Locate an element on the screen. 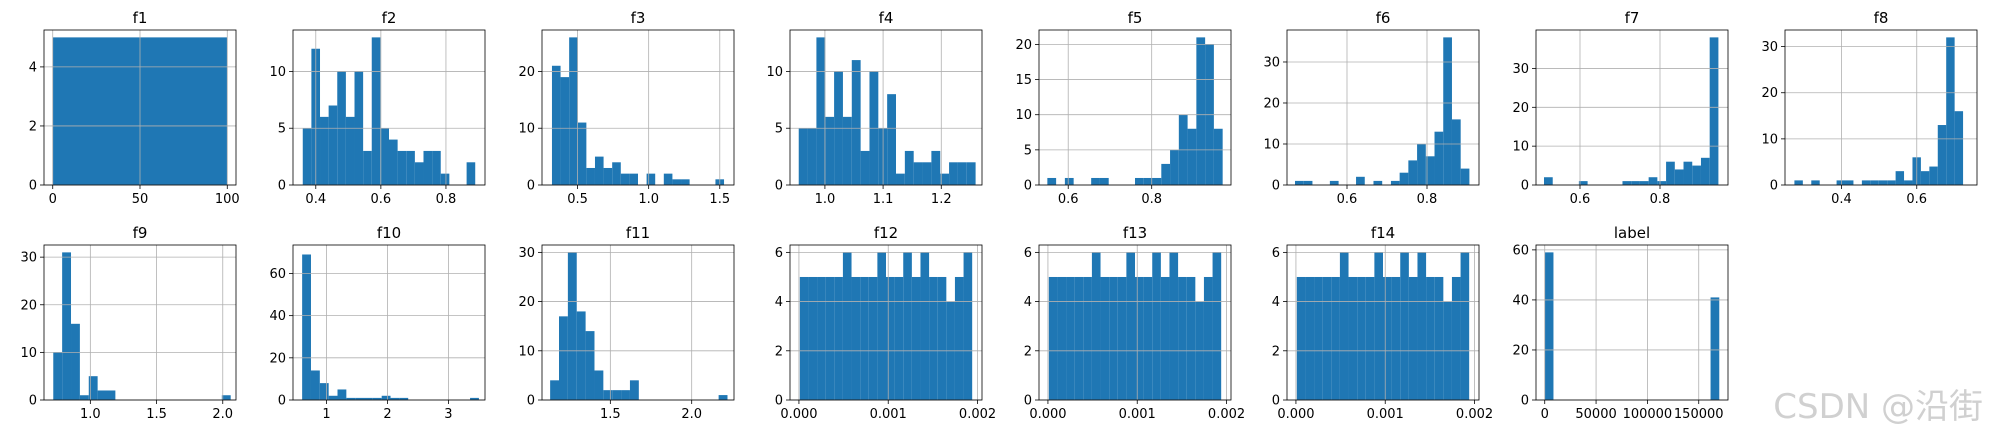  axes-frame-f8 is located at coordinates (1881, 107).